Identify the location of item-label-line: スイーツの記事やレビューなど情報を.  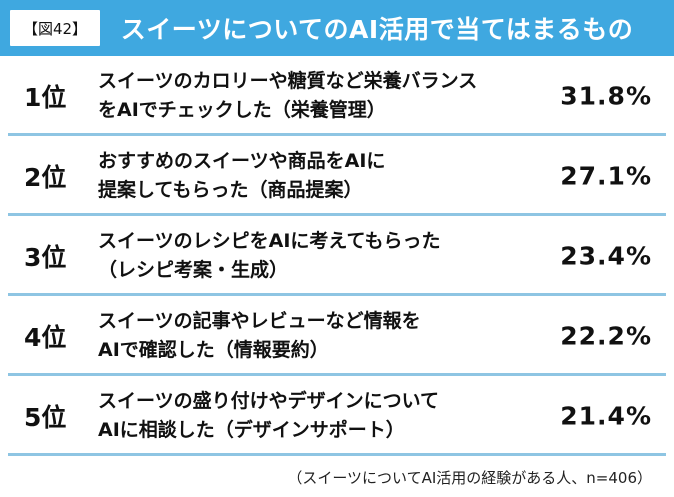
(259, 321).